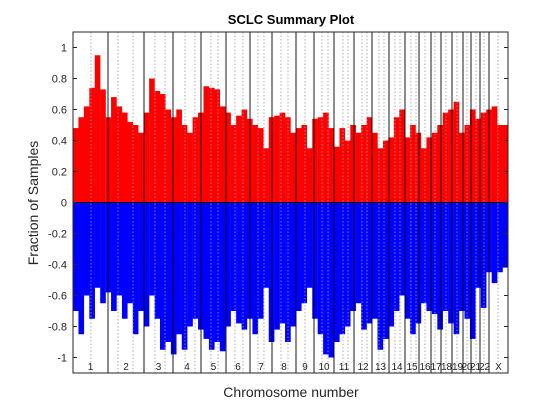 The width and height of the screenshot is (560, 420). What do you see at coordinates (344, 367) in the screenshot?
I see `chromosome-label: 11` at bounding box center [344, 367].